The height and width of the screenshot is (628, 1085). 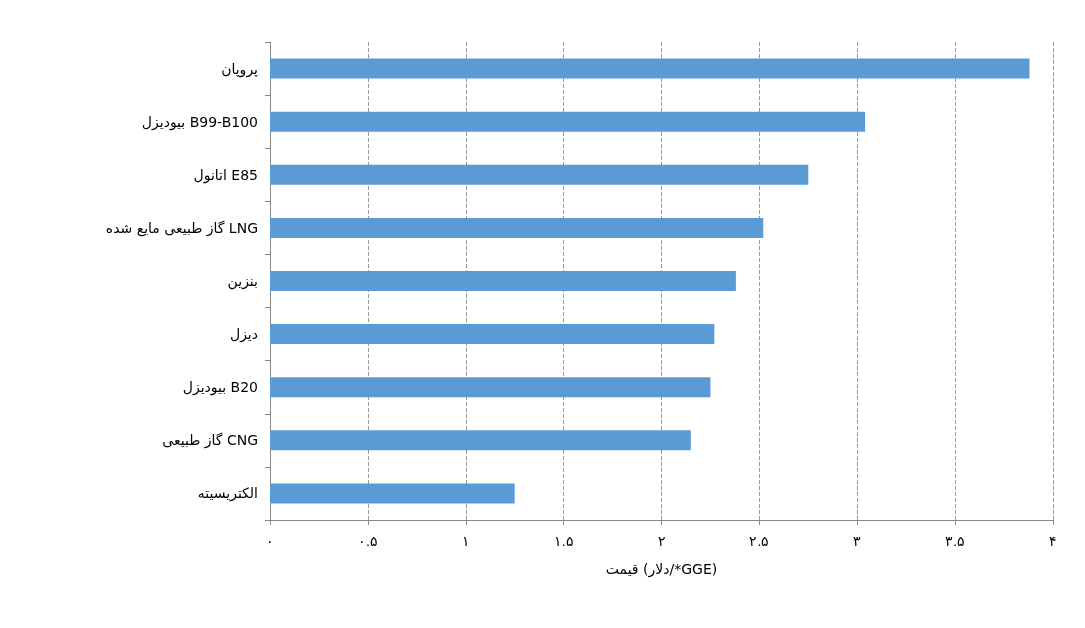 I want to click on y-tick-label: الکتریسیته, so click(x=227, y=494).